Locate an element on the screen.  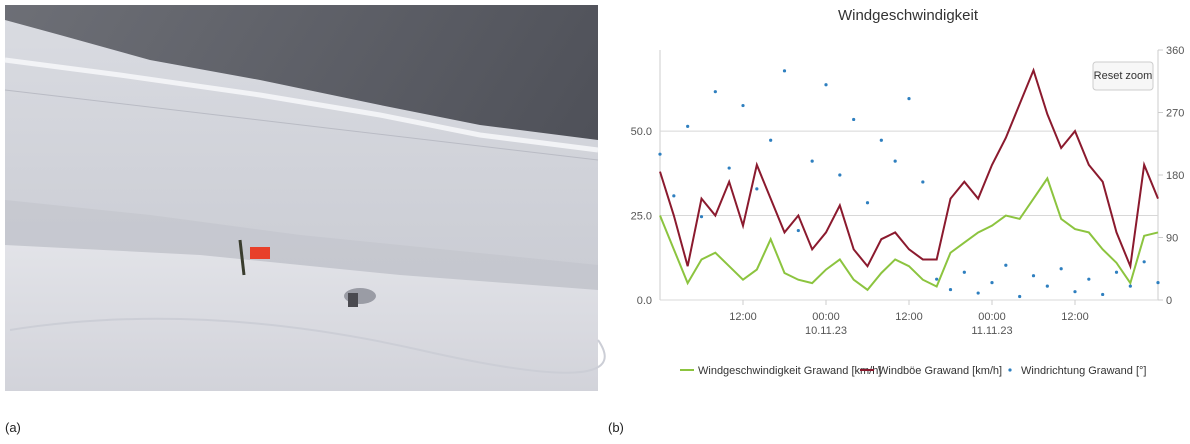
legend-label: Windgeschwindigkeit Grawand [km/h] is located at coordinates (789, 371).